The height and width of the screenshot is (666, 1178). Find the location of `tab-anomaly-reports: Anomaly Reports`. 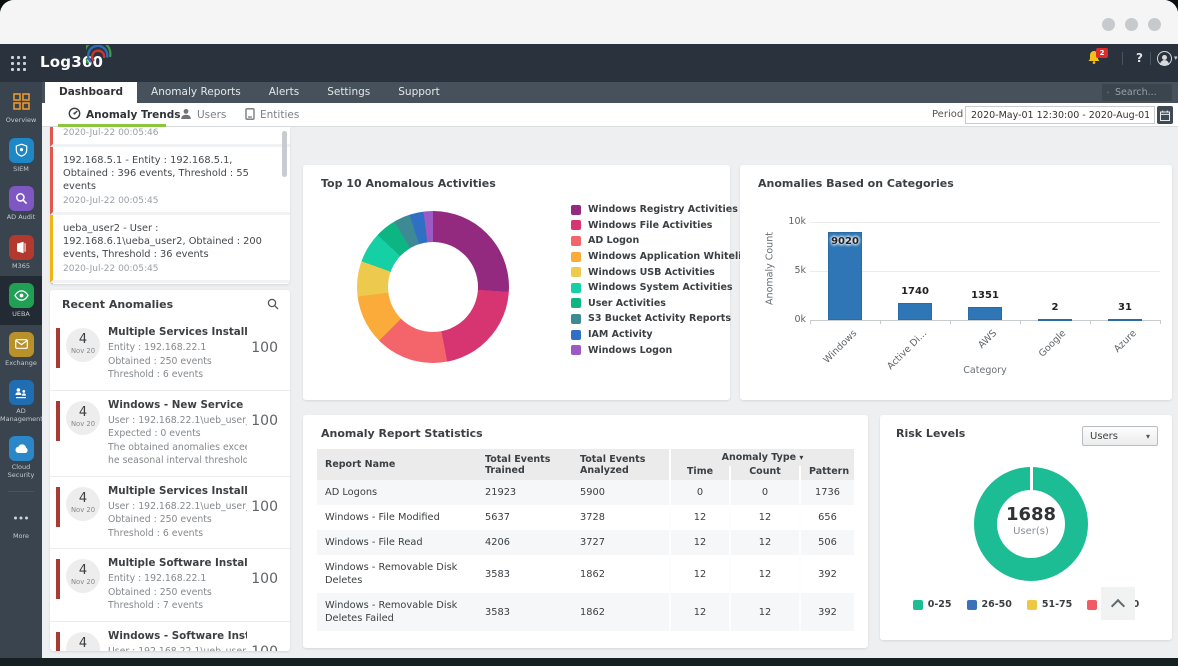

tab-anomaly-reports: Anomaly Reports is located at coordinates (196, 92).